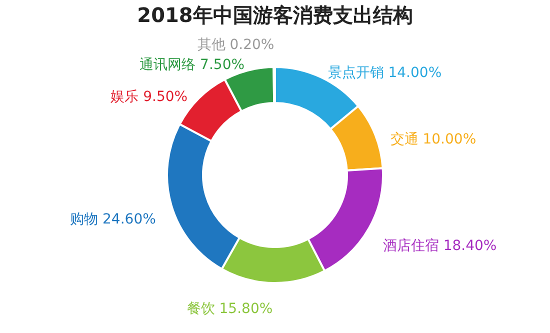  What do you see at coordinates (229, 308) in the screenshot?
I see `slice-label: 餐饮 15.80%` at bounding box center [229, 308].